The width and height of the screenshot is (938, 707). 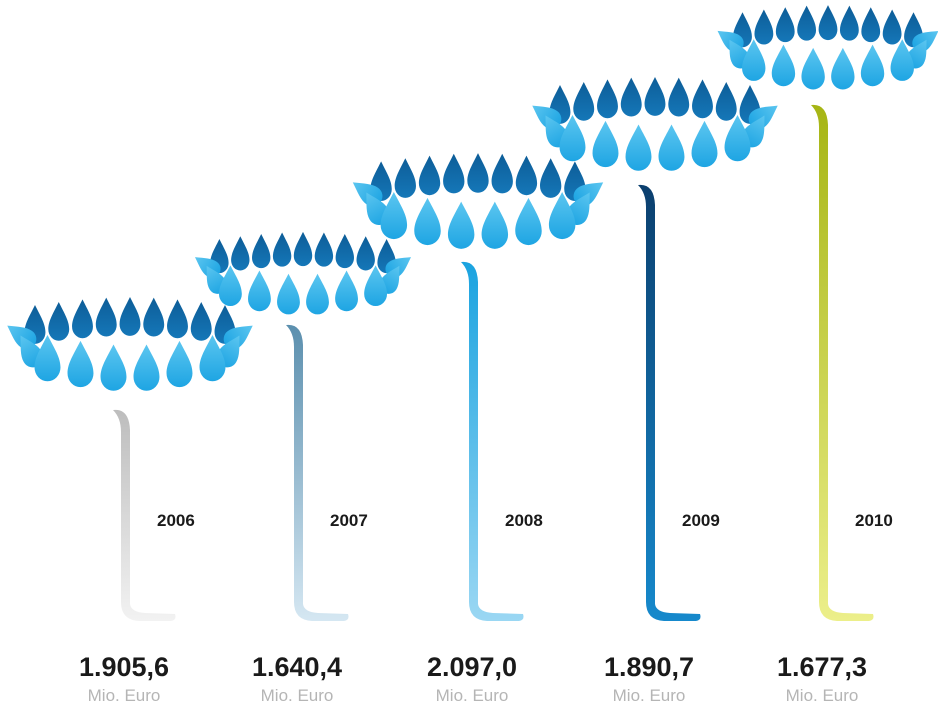 What do you see at coordinates (874, 520) in the screenshot?
I see `year-label: 2010` at bounding box center [874, 520].